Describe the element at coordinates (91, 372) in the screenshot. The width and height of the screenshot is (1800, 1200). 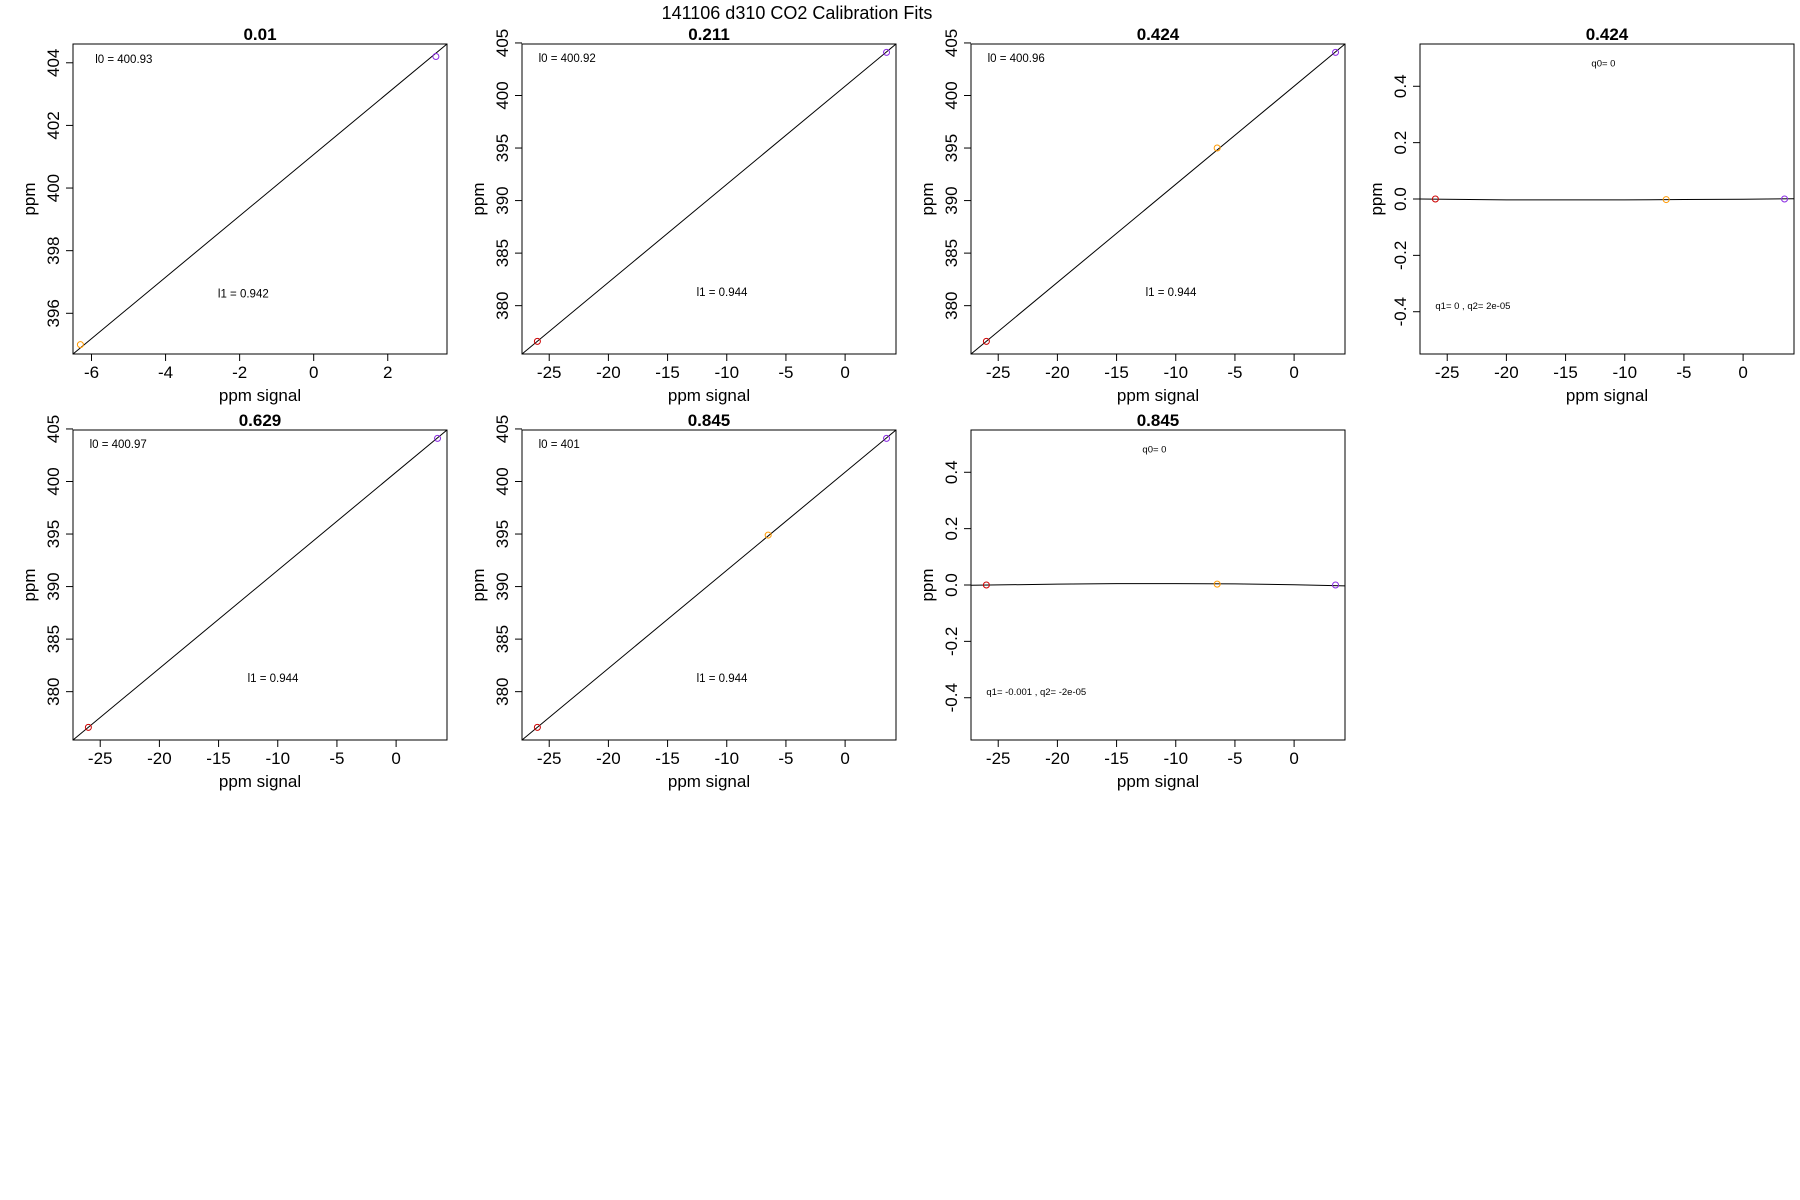
I see `x-tick-label: -6` at that location.